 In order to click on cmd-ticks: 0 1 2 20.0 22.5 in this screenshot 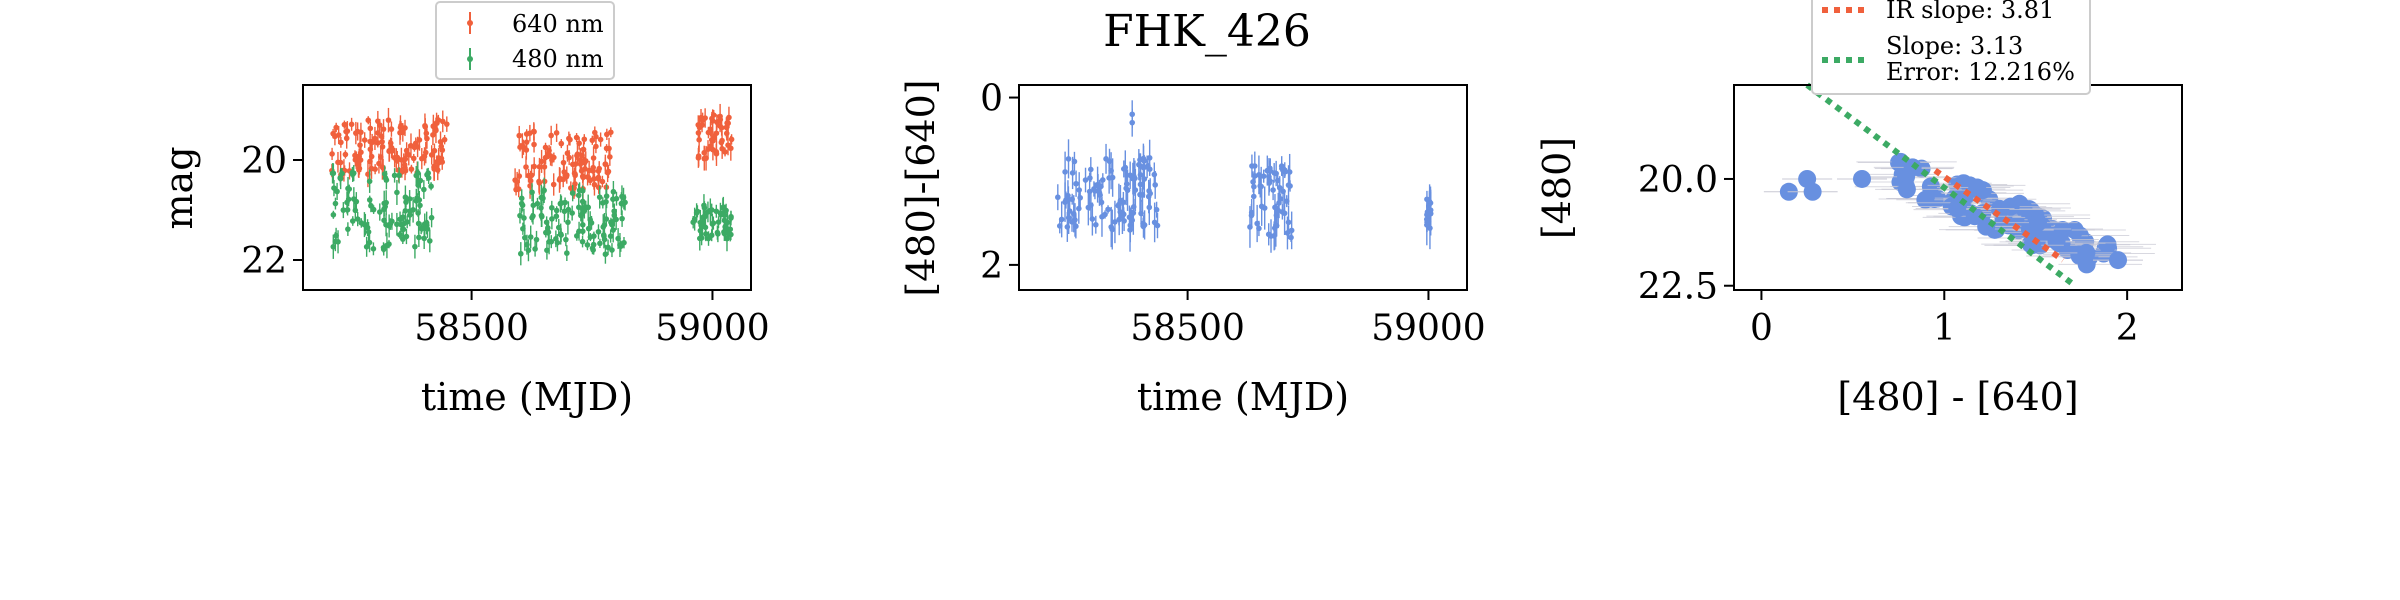, I will do `click(1888, 254)`.